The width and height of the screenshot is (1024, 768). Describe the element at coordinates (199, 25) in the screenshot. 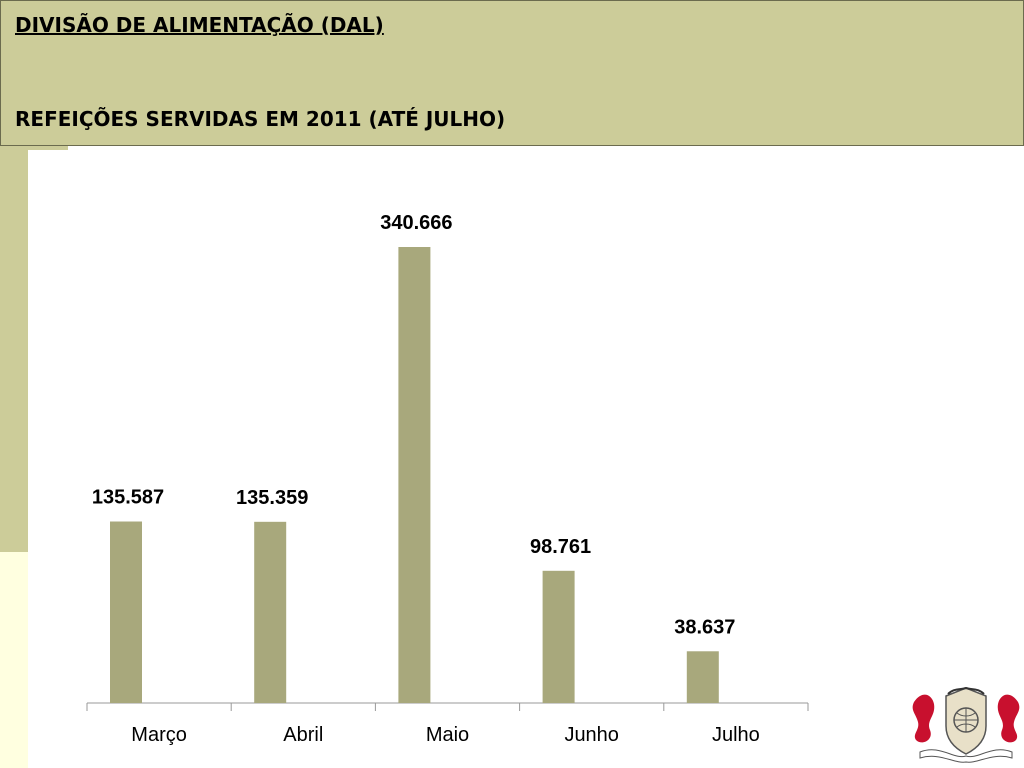

I see `page-title: DIVISÃO DE ALIMENTAÇÃO (DAL)` at that location.